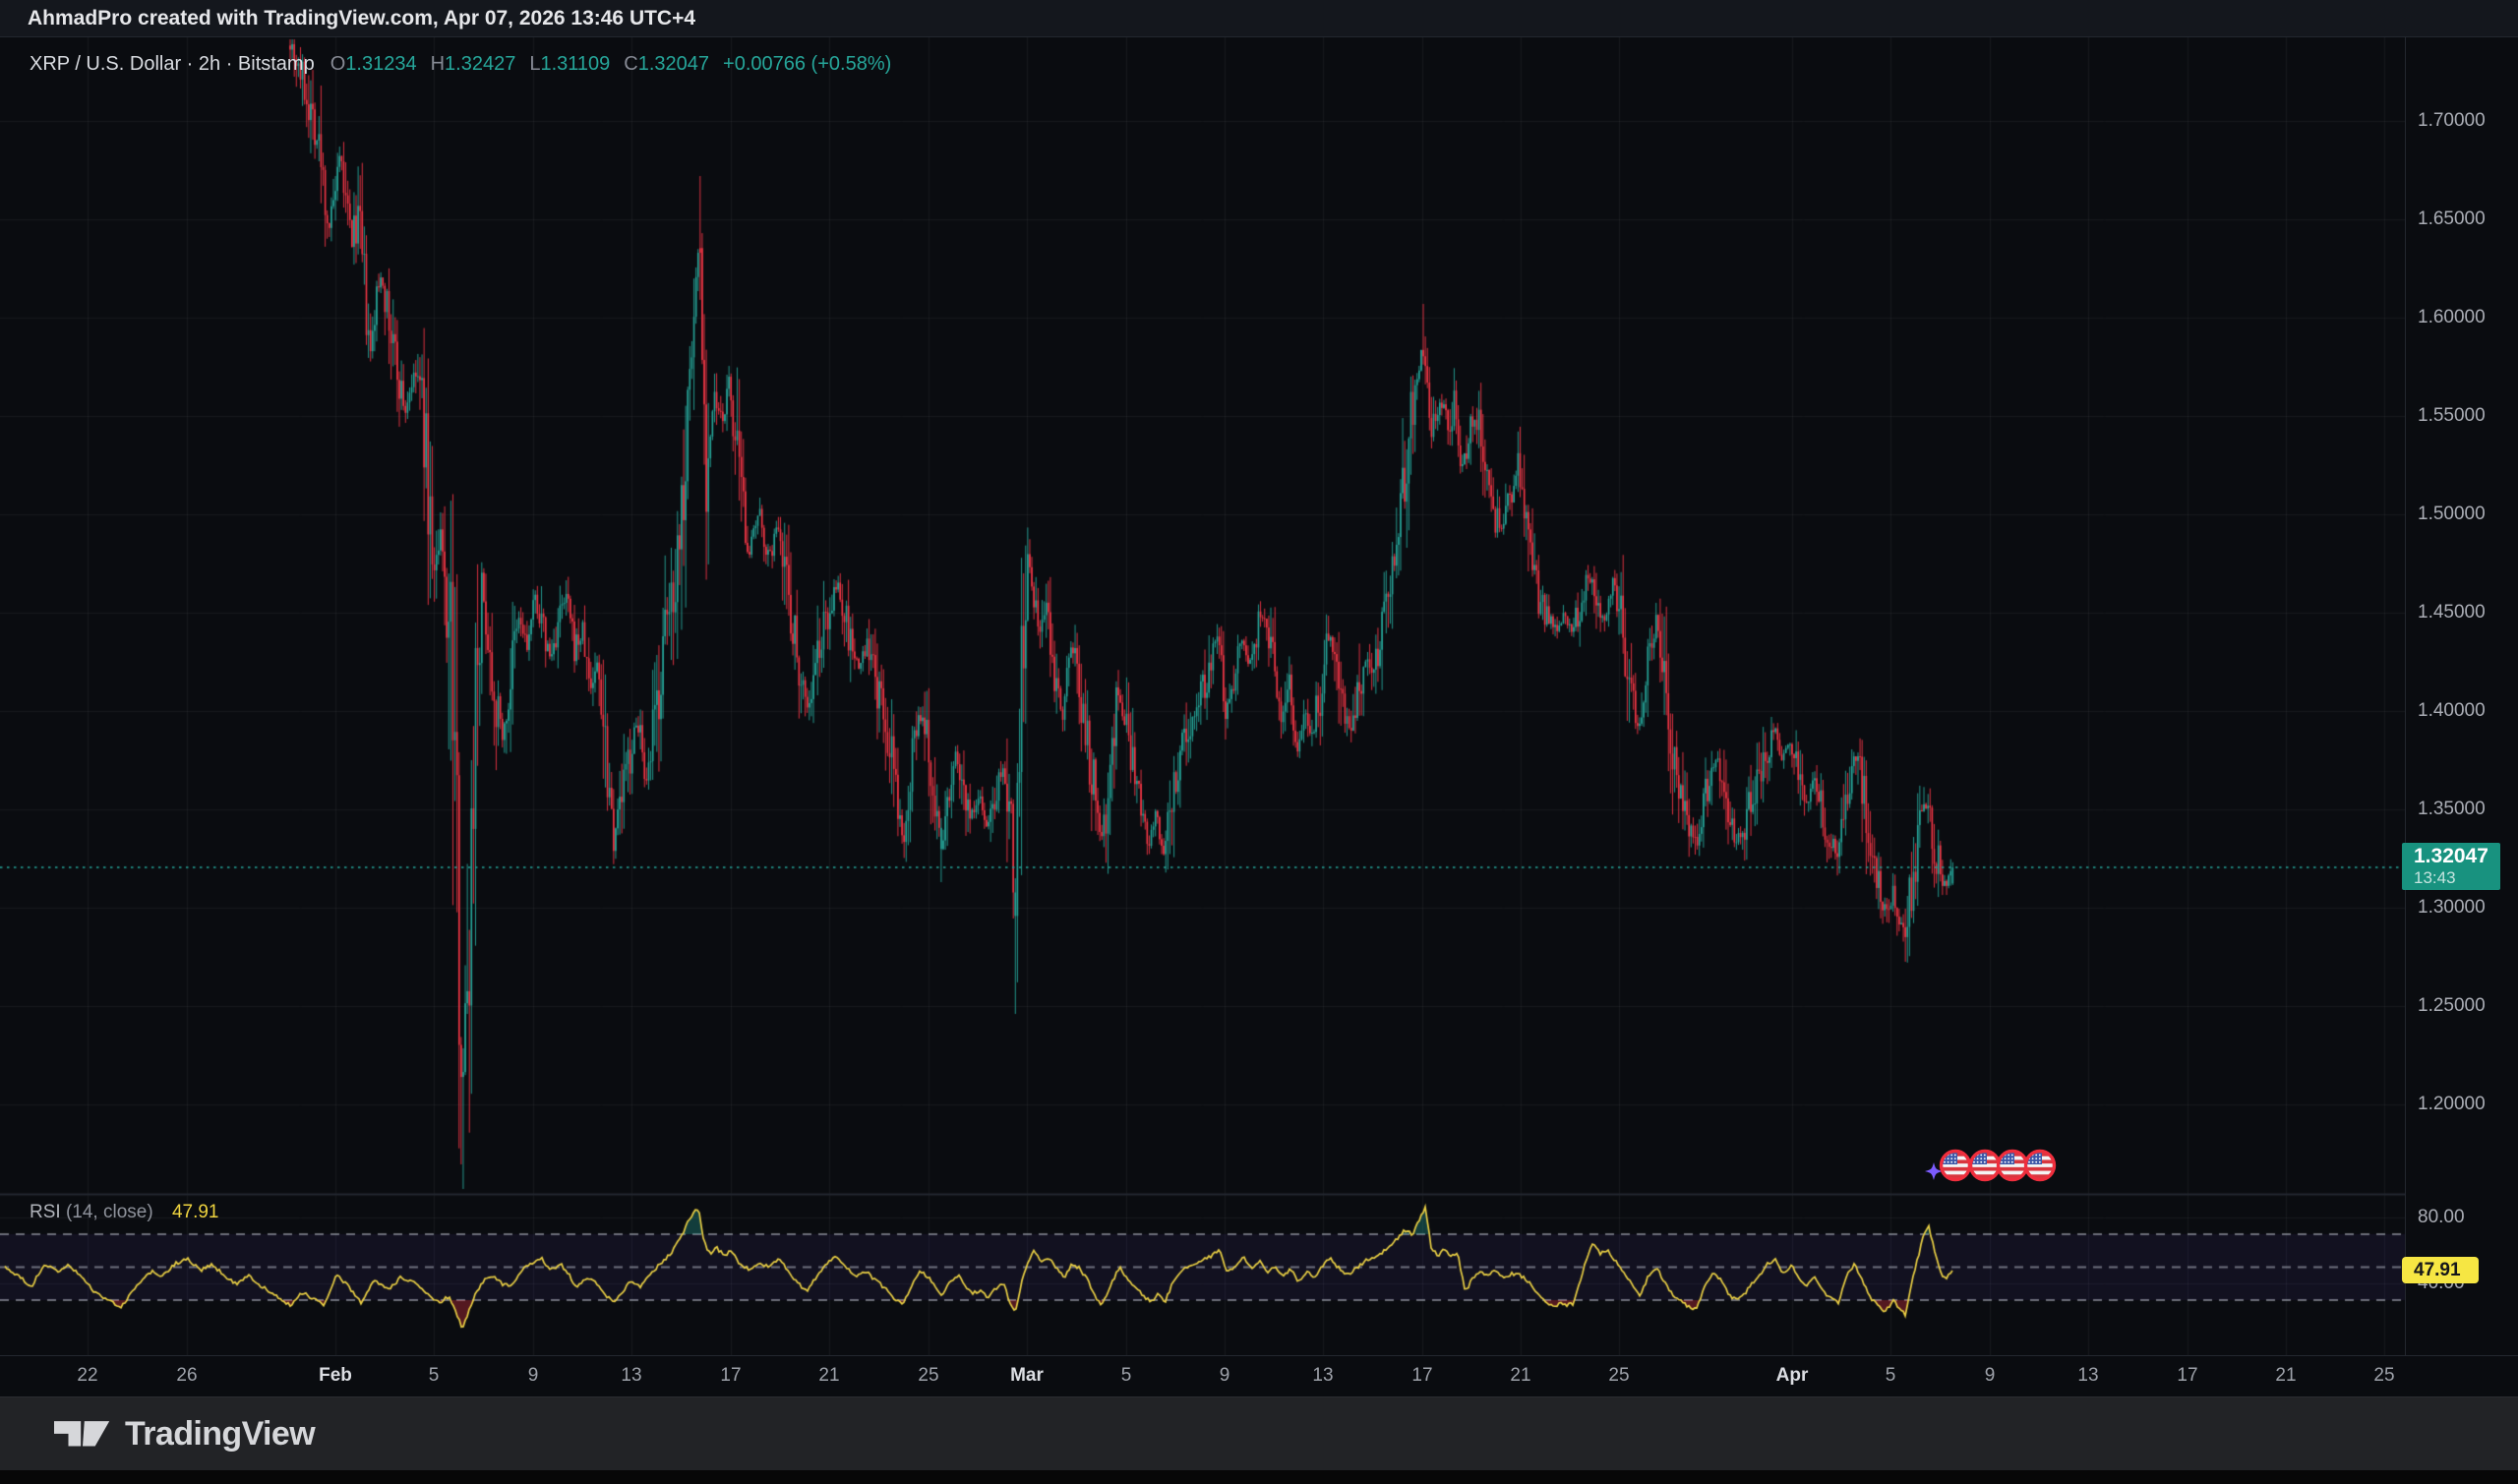  I want to click on time-axis-label: Mar, so click(1027, 1375).